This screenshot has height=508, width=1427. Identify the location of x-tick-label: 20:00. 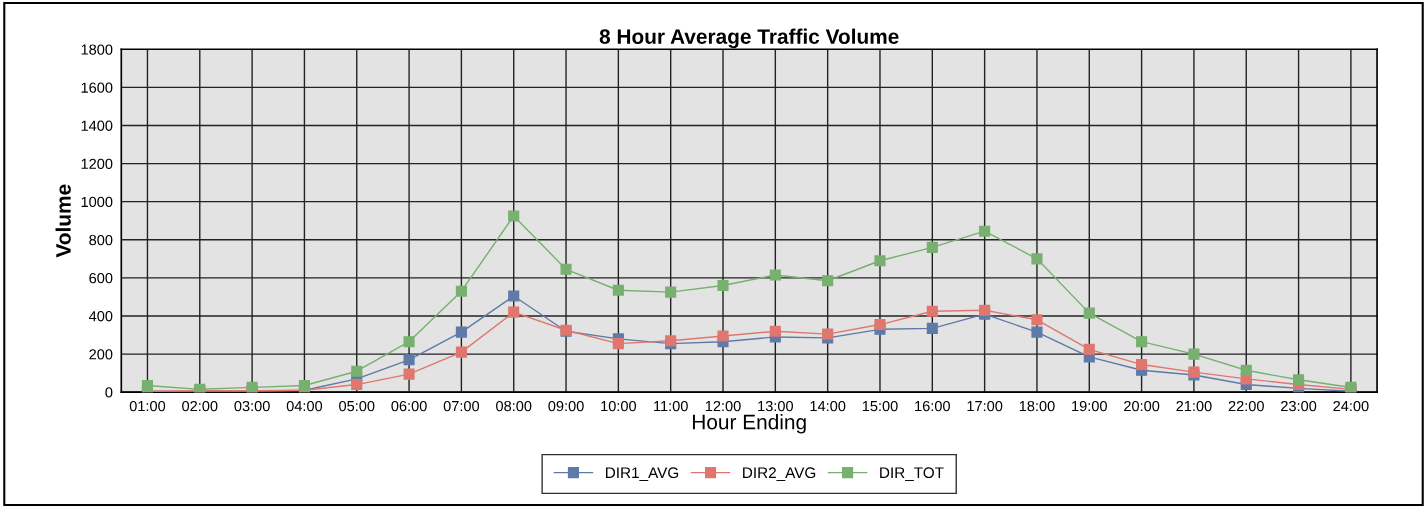
(1142, 406).